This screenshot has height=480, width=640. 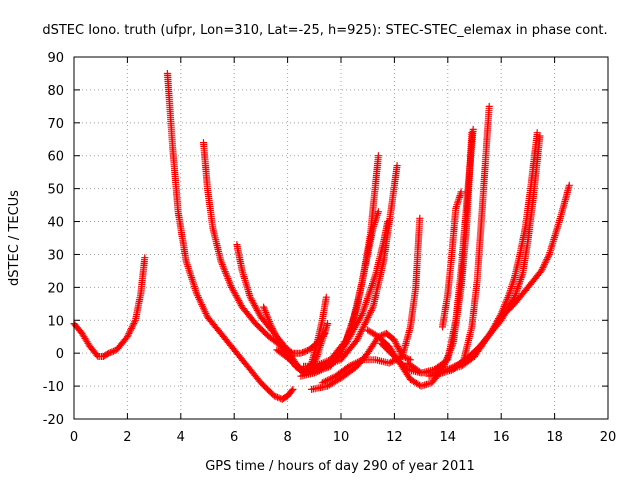 What do you see at coordinates (181, 437) in the screenshot?
I see `x-tick-label: 4` at bounding box center [181, 437].